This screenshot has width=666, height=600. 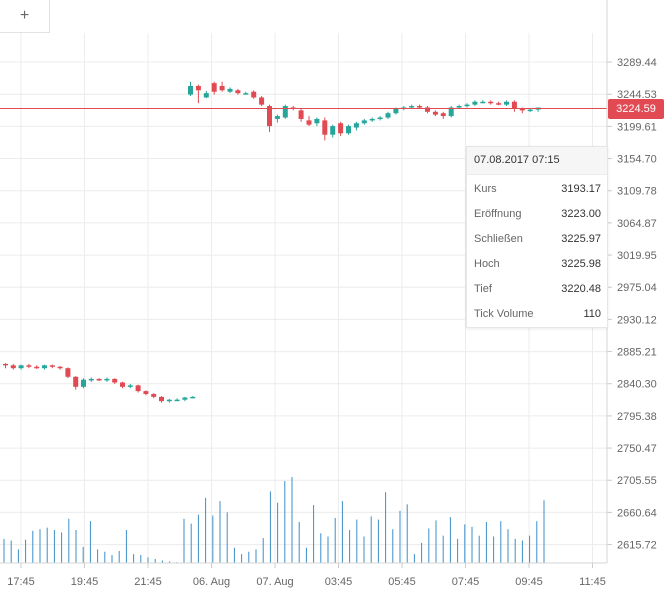 I want to click on tooltip-label: Hoch, so click(x=487, y=264).